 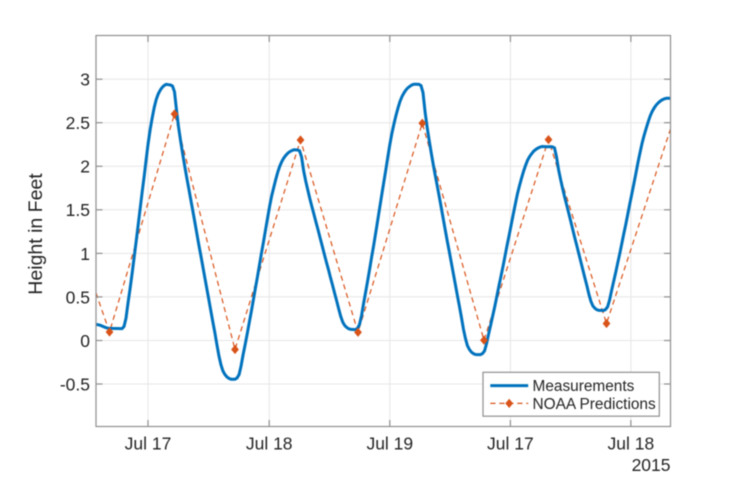 What do you see at coordinates (651, 465) in the screenshot?
I see `svg-text: 2015` at bounding box center [651, 465].